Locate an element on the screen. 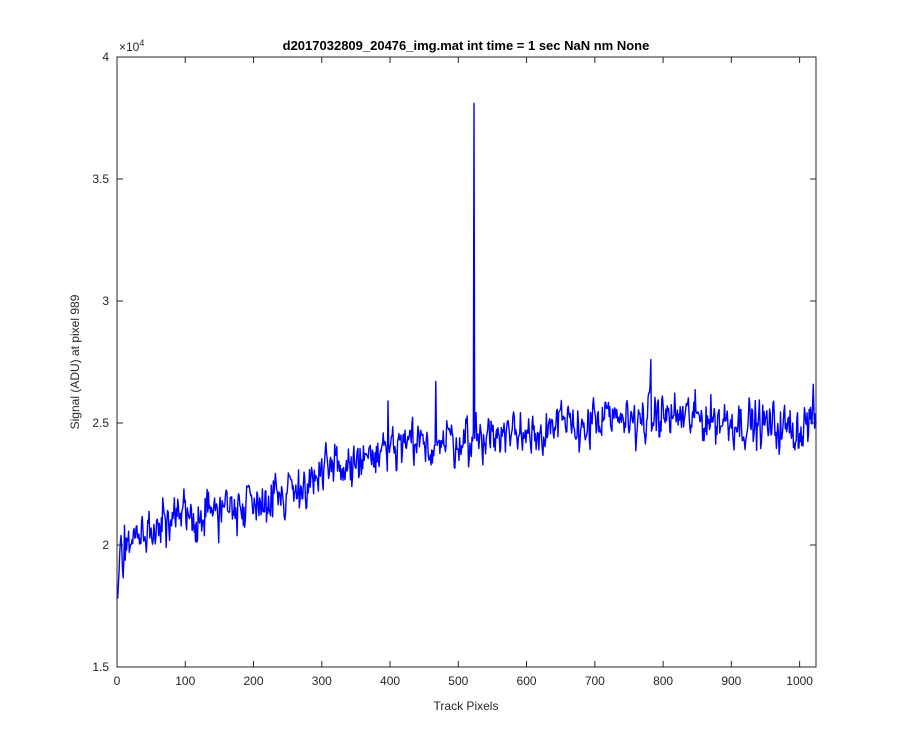 Image resolution: width=900 pixels, height=755 pixels. y-tick-label: 2 is located at coordinates (105, 545).